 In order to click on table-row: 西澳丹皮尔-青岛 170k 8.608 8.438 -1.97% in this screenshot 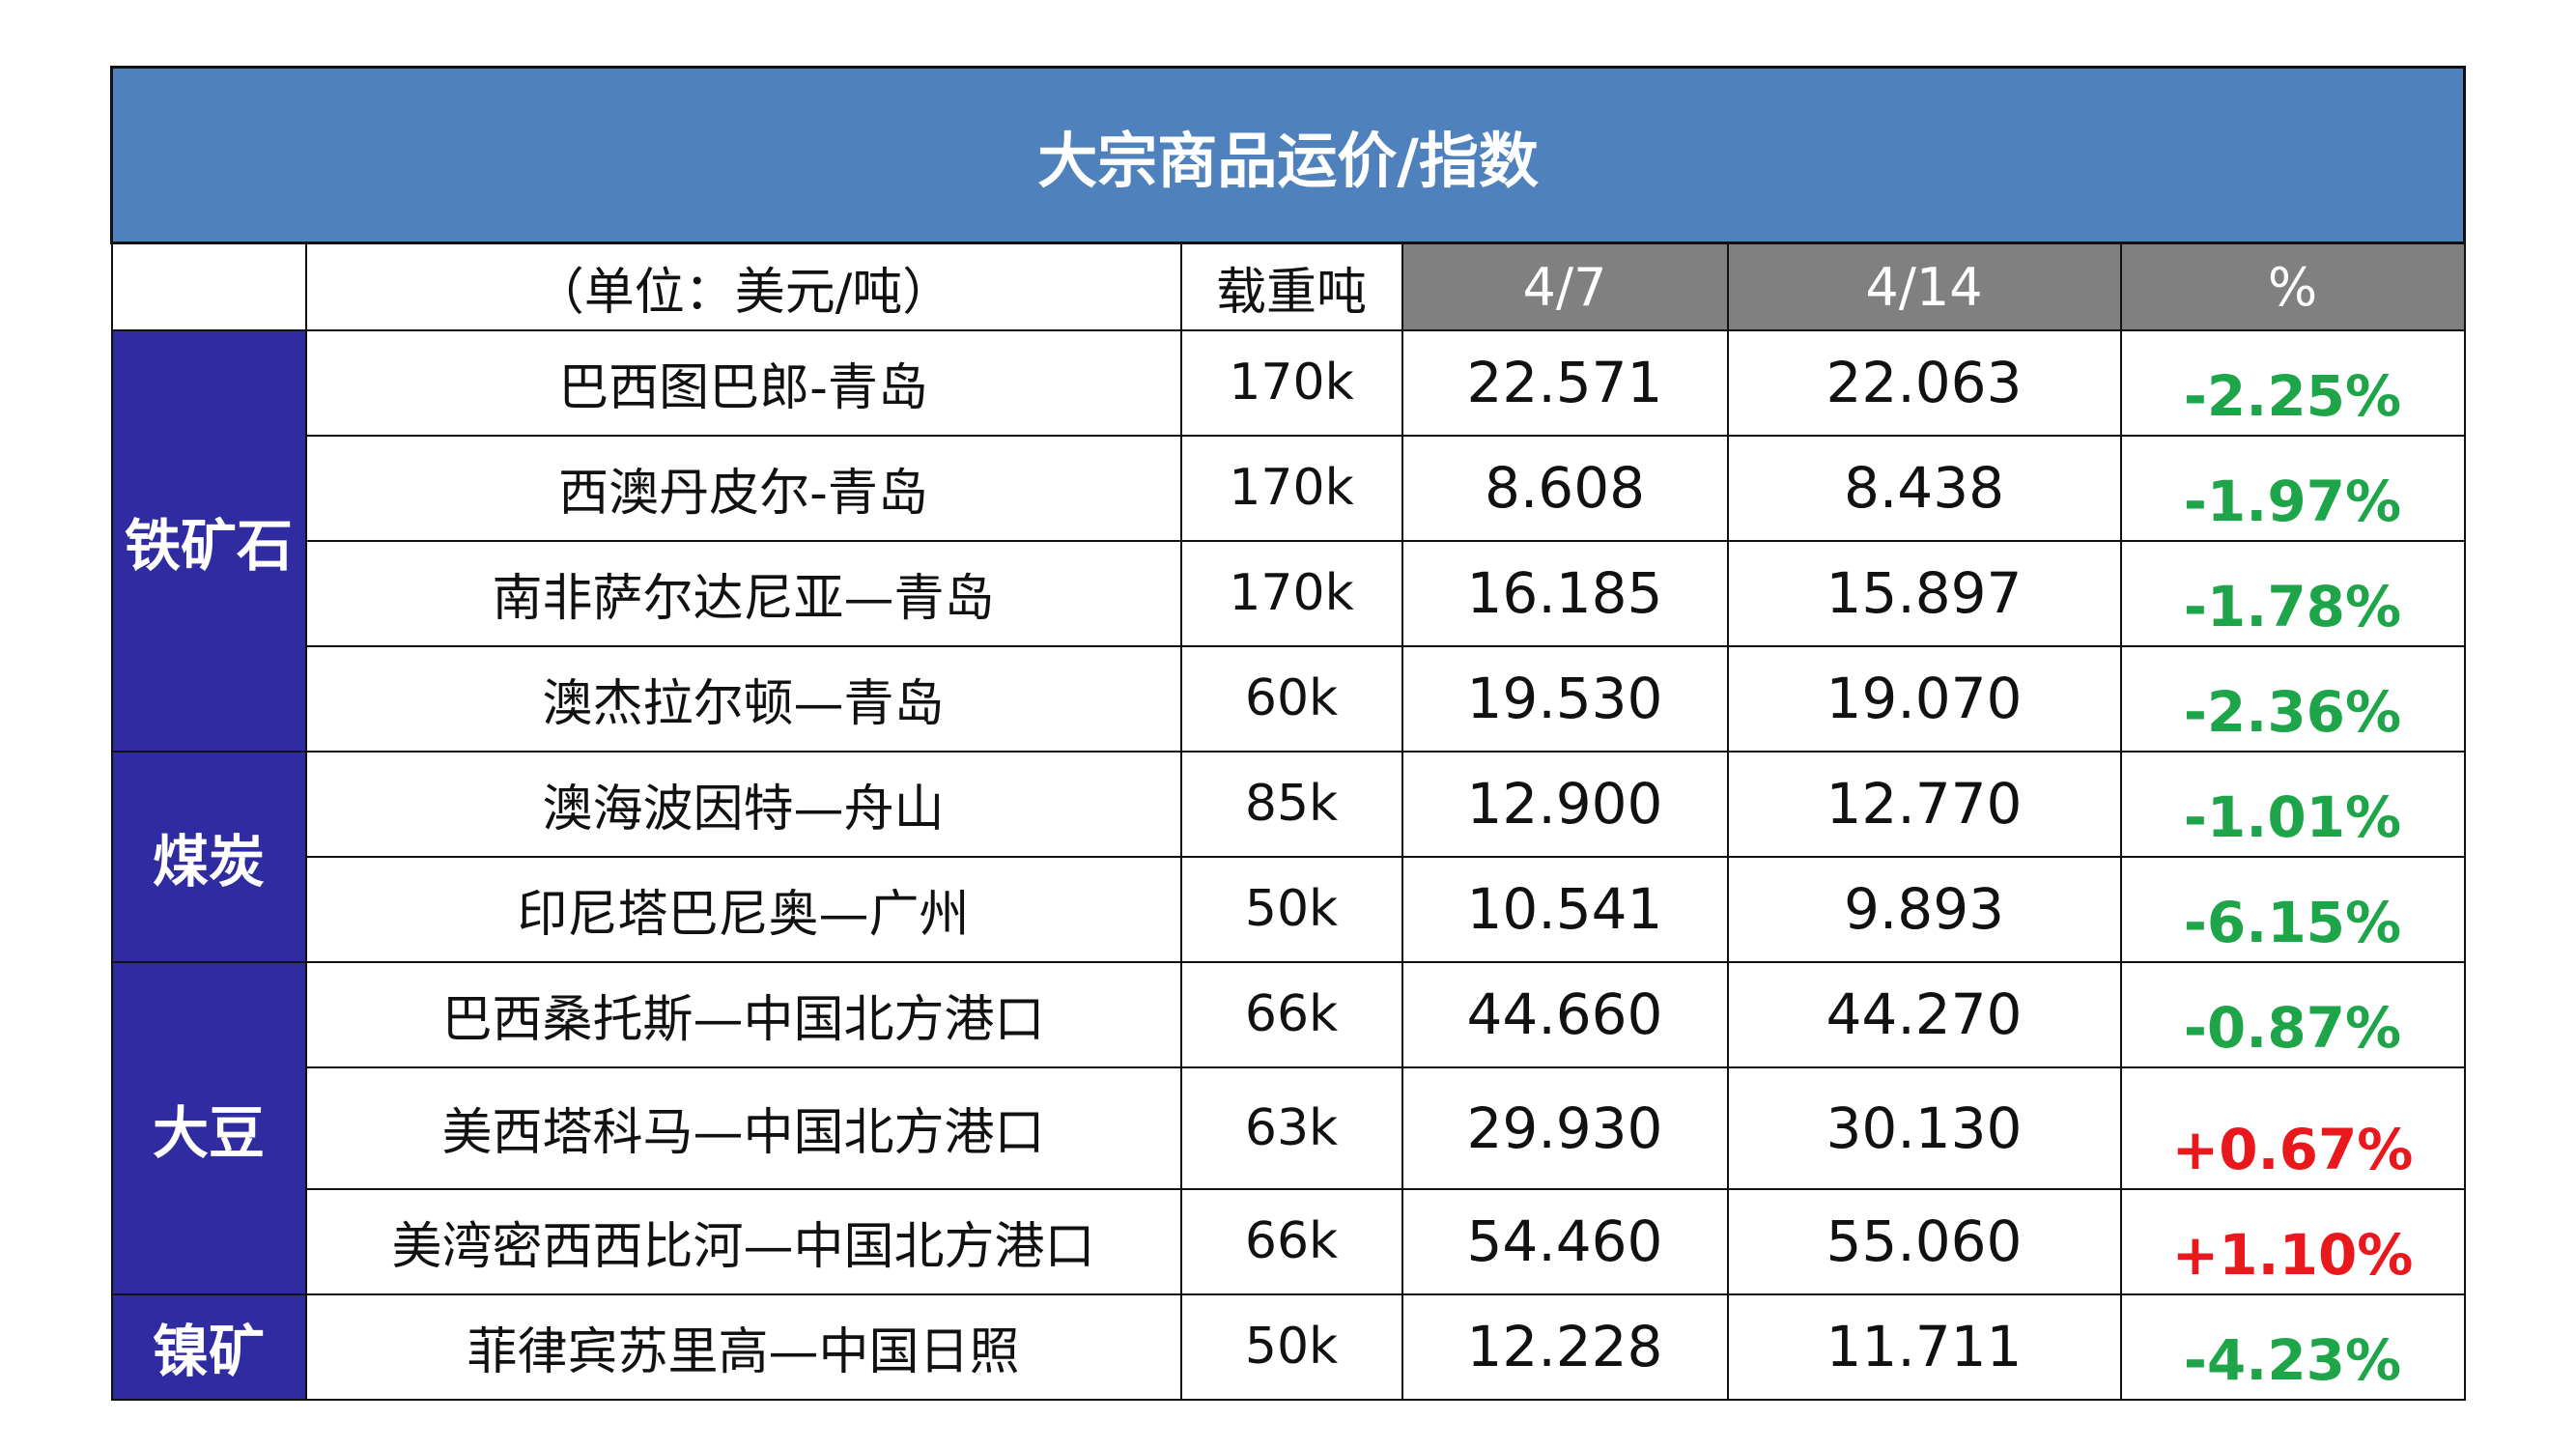, I will do `click(1289, 488)`.